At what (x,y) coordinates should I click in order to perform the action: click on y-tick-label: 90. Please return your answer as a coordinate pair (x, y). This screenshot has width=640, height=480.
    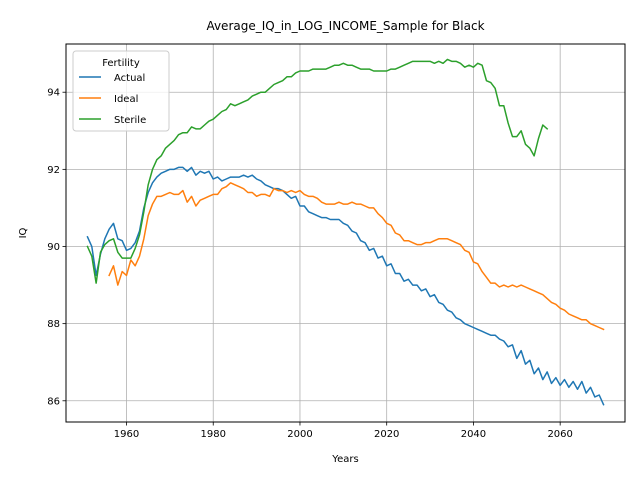
    Looking at the image, I should click on (53, 247).